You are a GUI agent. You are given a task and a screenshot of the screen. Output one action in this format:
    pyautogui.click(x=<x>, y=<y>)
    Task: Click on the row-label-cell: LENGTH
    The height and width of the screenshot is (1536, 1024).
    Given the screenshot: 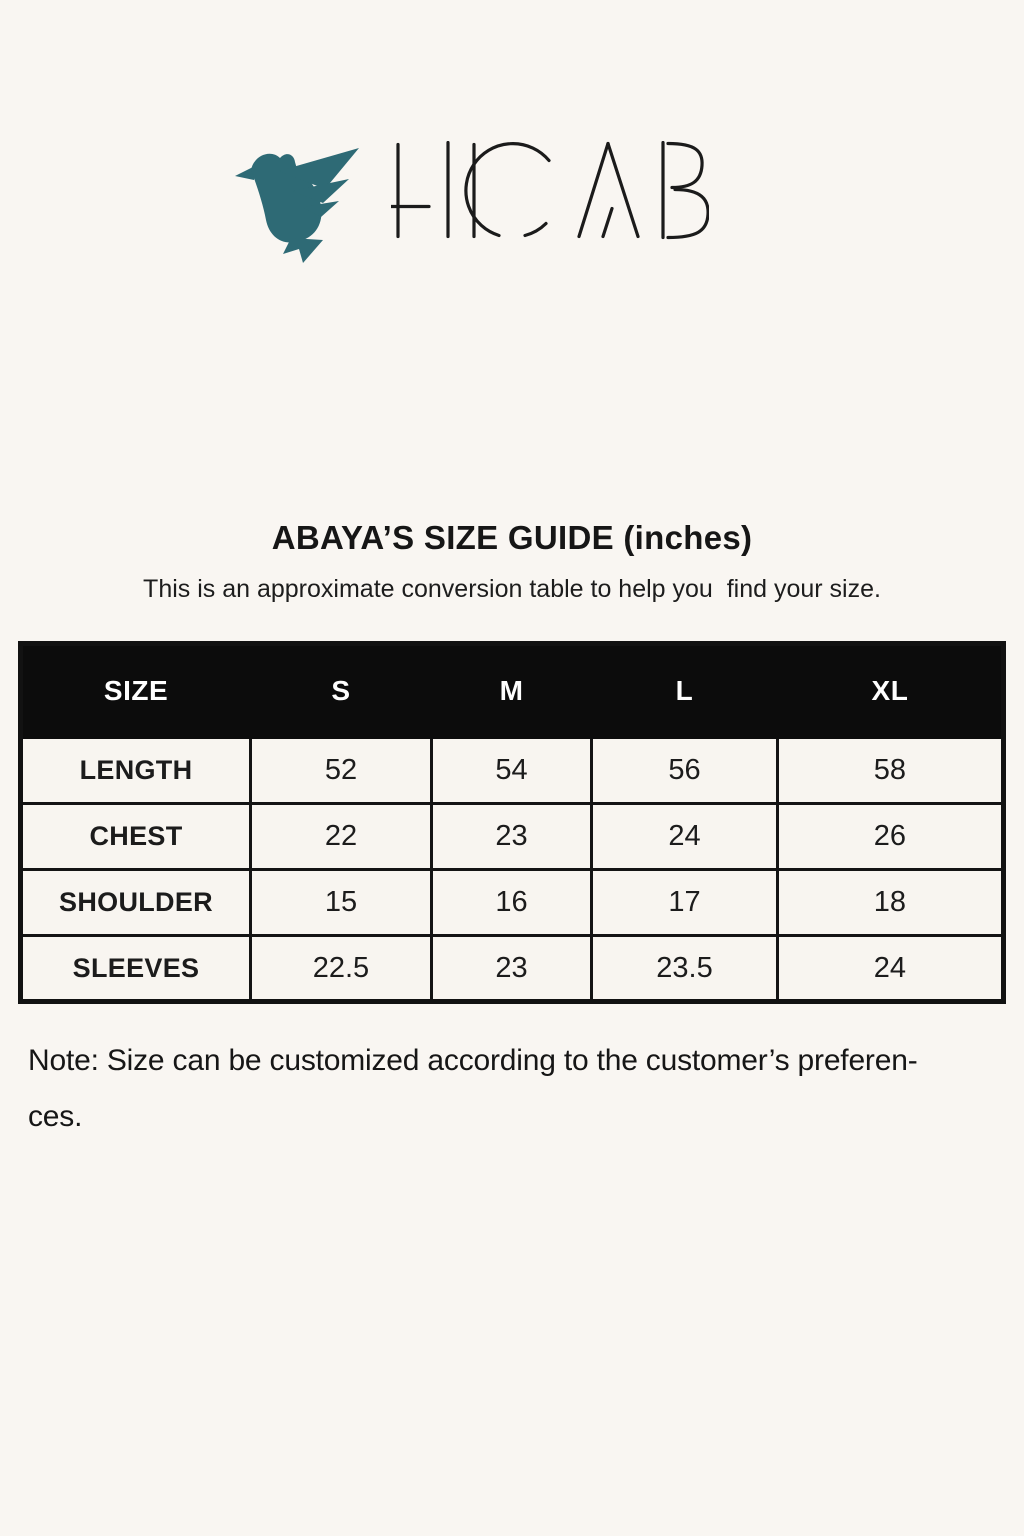 What is the action you would take?
    pyautogui.click(x=135, y=770)
    